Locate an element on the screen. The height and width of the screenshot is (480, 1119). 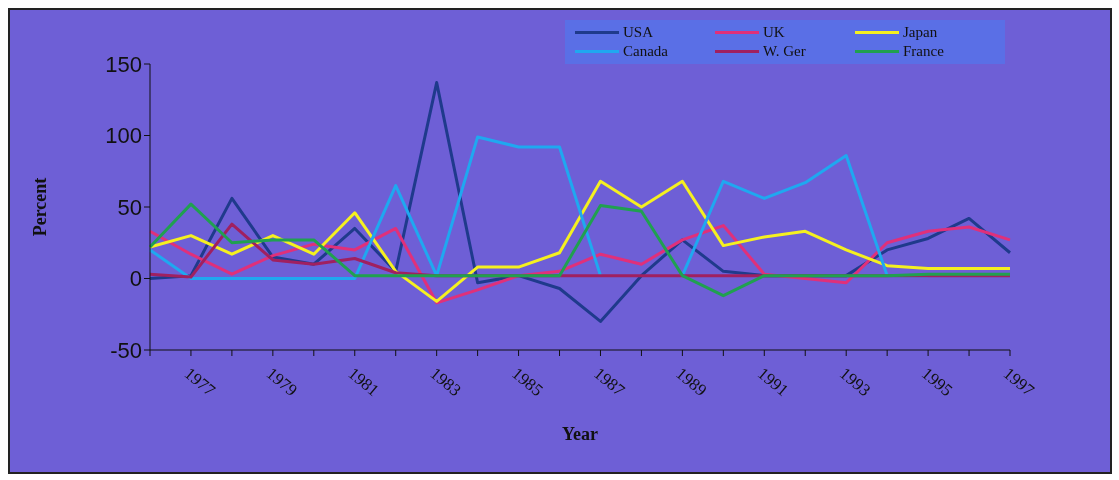
x-tick-label: 1985 is located at coordinates (527, 382).